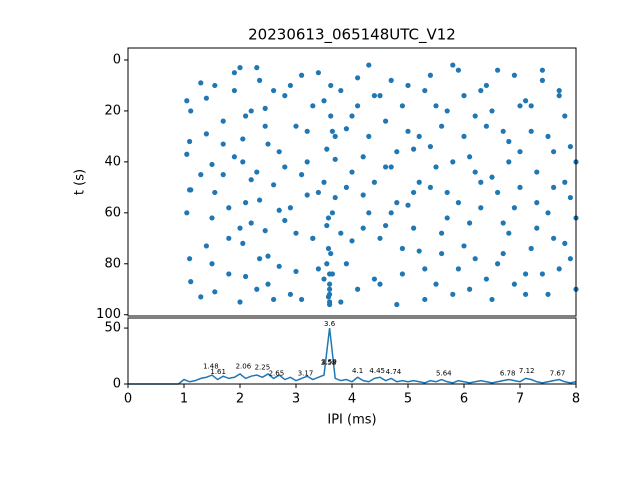 The height and width of the screenshot is (484, 640). Describe the element at coordinates (464, 399) in the screenshot. I see `x-tick-label: 6` at that location.